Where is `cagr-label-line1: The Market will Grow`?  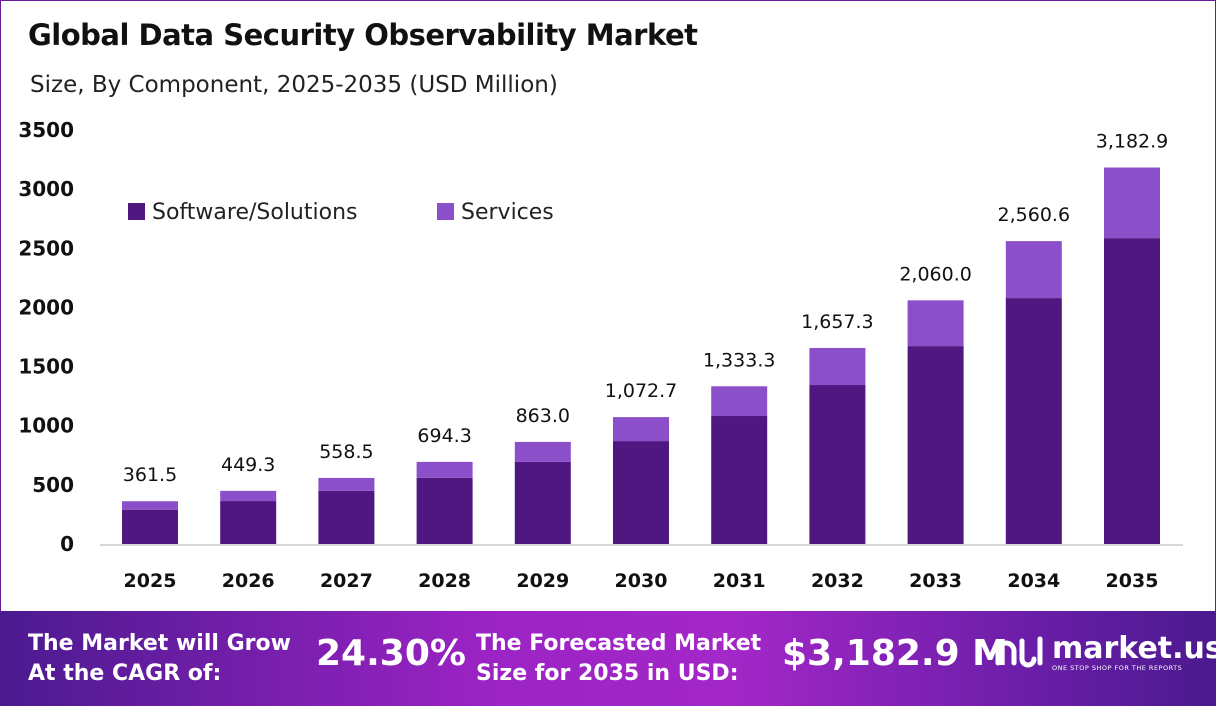
cagr-label-line1: The Market will Grow is located at coordinates (159, 643).